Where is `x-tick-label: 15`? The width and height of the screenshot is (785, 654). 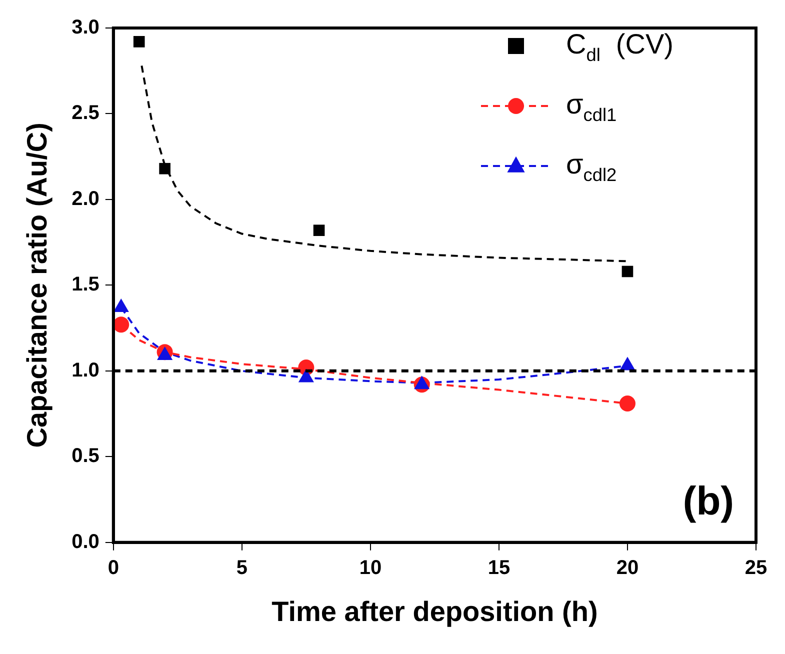 x-tick-label: 15 is located at coordinates (499, 567).